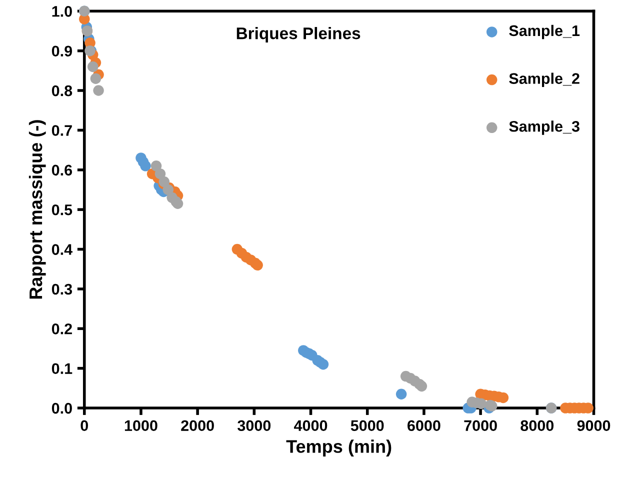  Describe the element at coordinates (62, 368) in the screenshot. I see `y-tick-label: 0.1` at that location.